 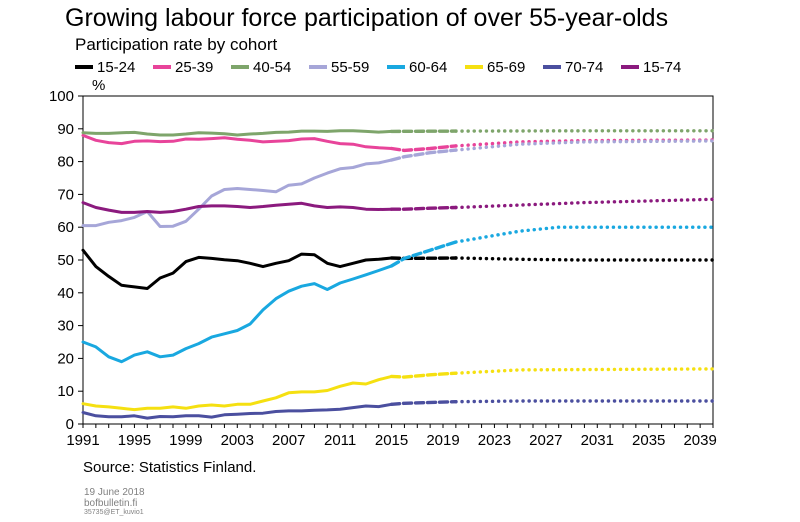 What do you see at coordinates (65, 162) in the screenshot?
I see `y-tick-label: 80` at bounding box center [65, 162].